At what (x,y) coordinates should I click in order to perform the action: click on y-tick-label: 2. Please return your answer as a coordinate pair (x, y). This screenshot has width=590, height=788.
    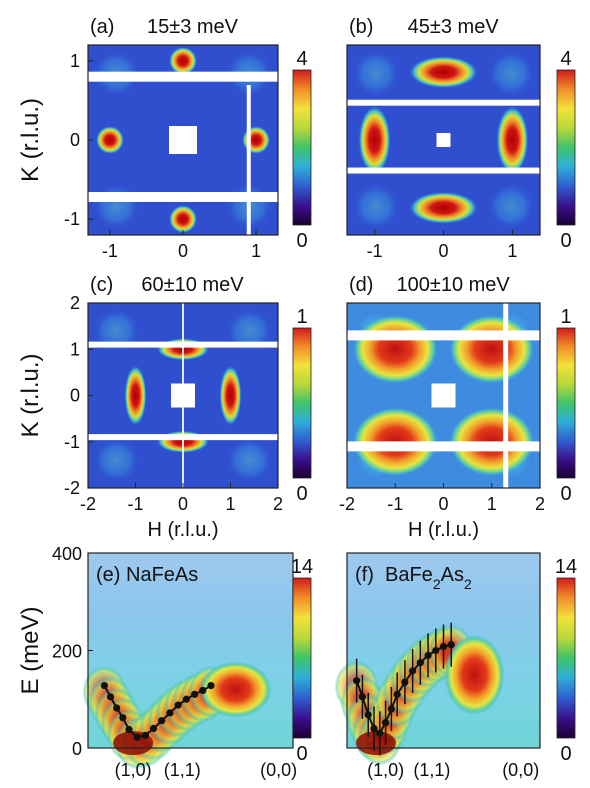
    Looking at the image, I should click on (75, 303).